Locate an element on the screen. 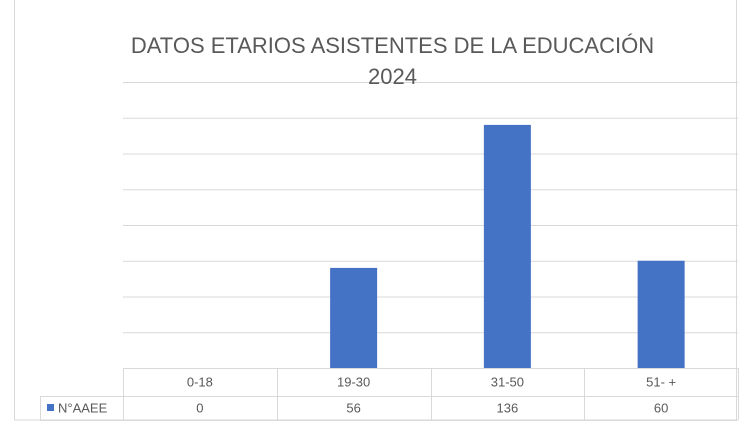 The width and height of the screenshot is (751, 429). table-value: 56 is located at coordinates (353, 407).